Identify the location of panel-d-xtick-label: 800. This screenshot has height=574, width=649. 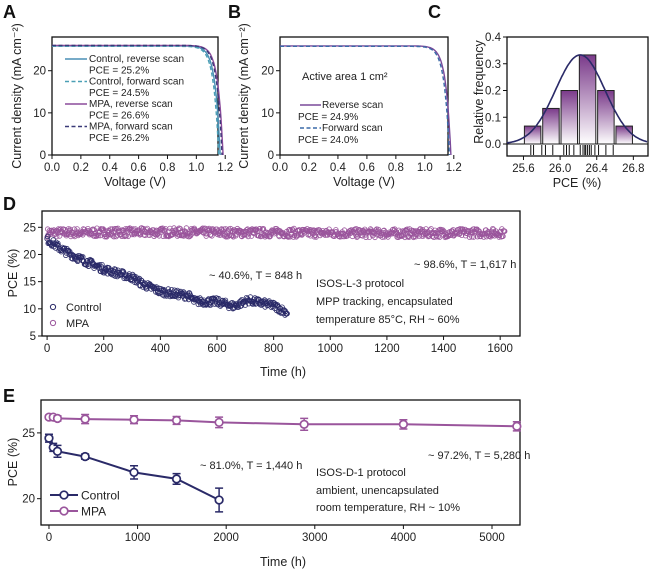
(273, 349).